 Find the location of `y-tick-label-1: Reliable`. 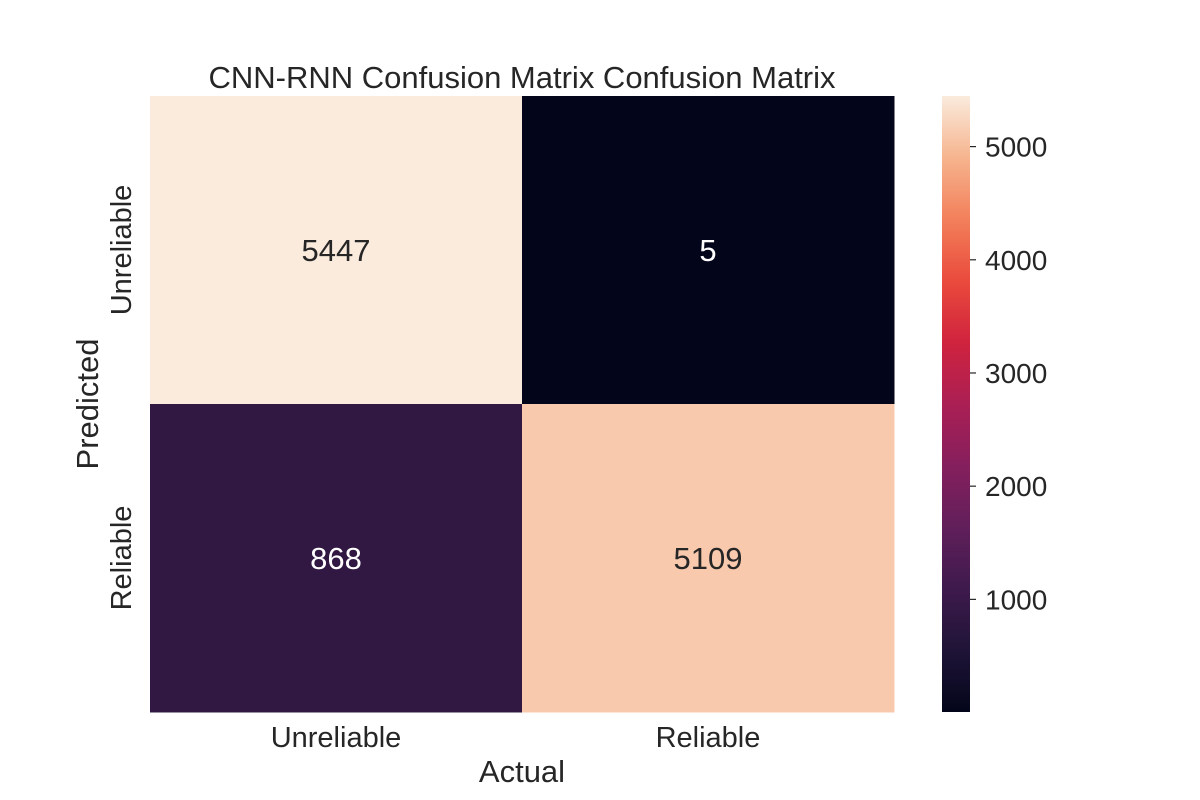

y-tick-label-1: Reliable is located at coordinates (122, 558).